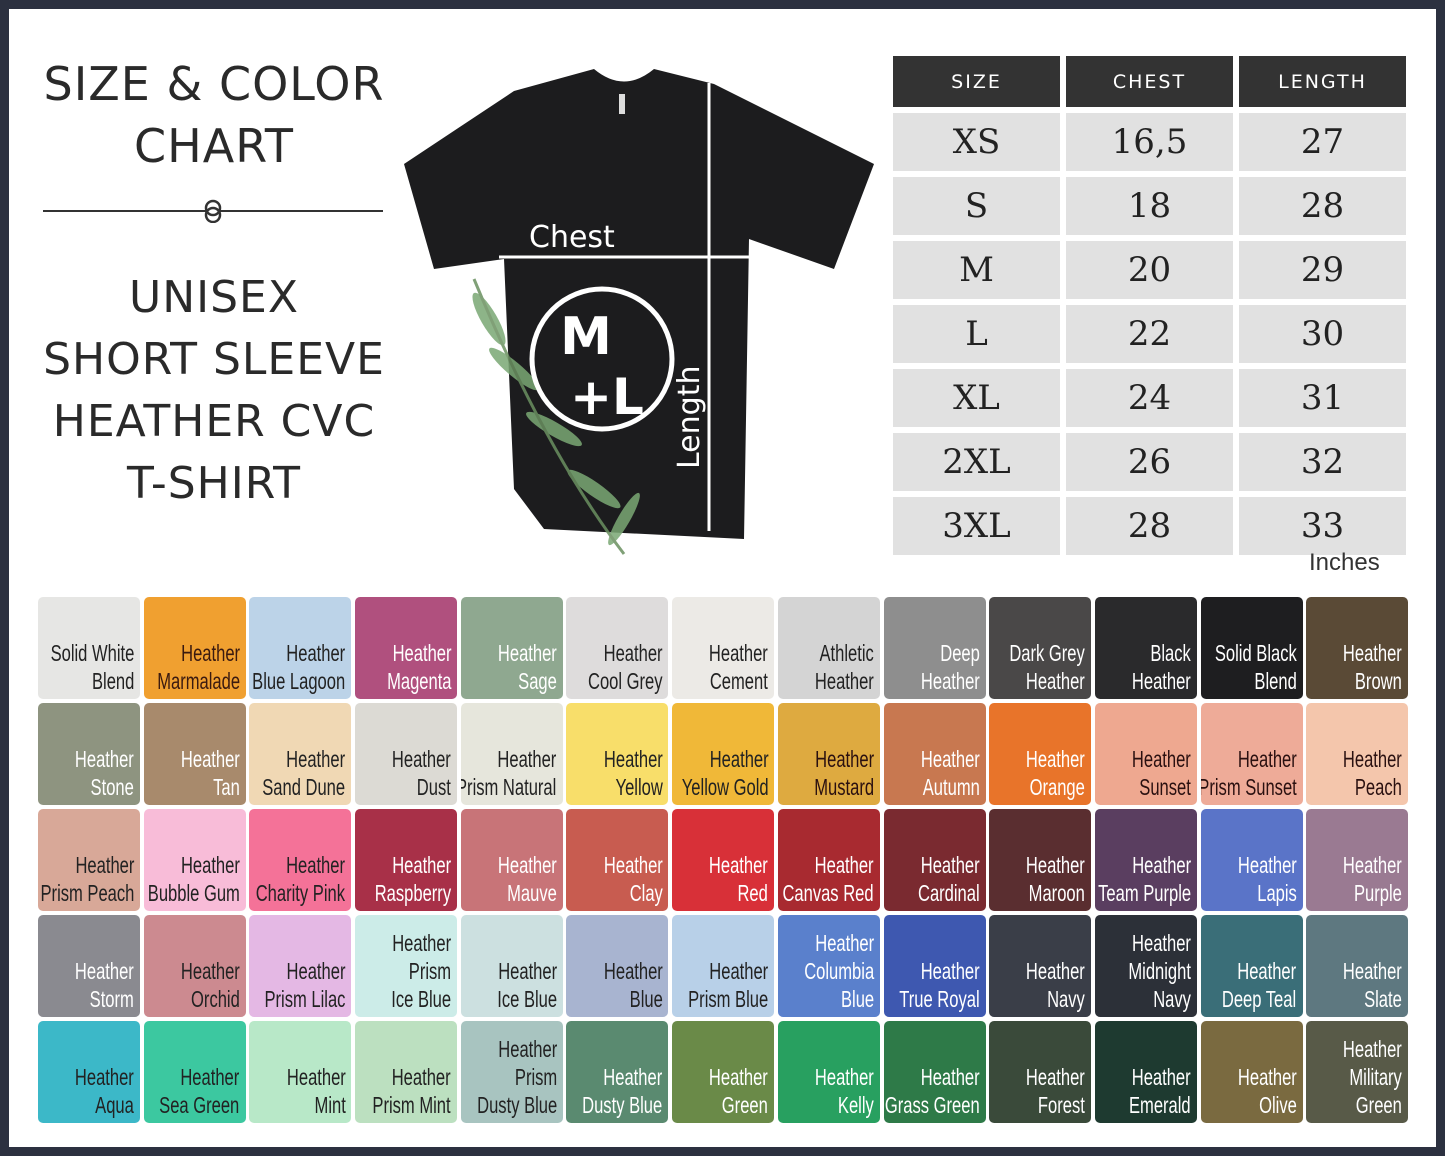 The height and width of the screenshot is (1156, 1445). What do you see at coordinates (1376, 1077) in the screenshot?
I see `swatch-label-line: Military` at bounding box center [1376, 1077].